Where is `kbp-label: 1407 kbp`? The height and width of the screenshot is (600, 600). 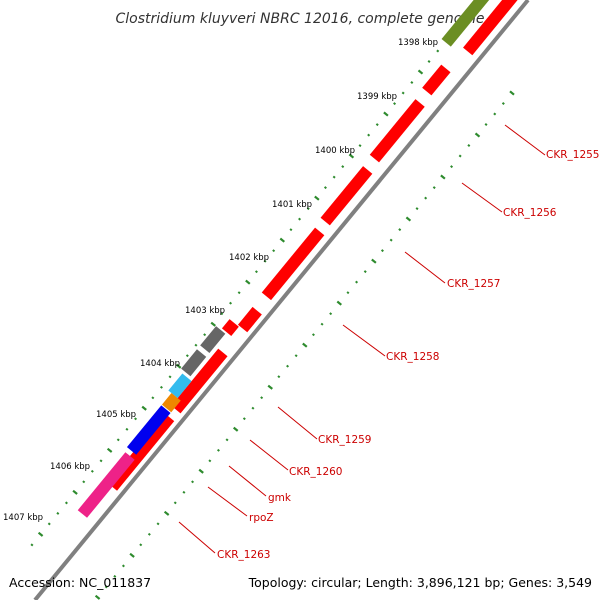 kbp-label: 1407 kbp is located at coordinates (23, 518).